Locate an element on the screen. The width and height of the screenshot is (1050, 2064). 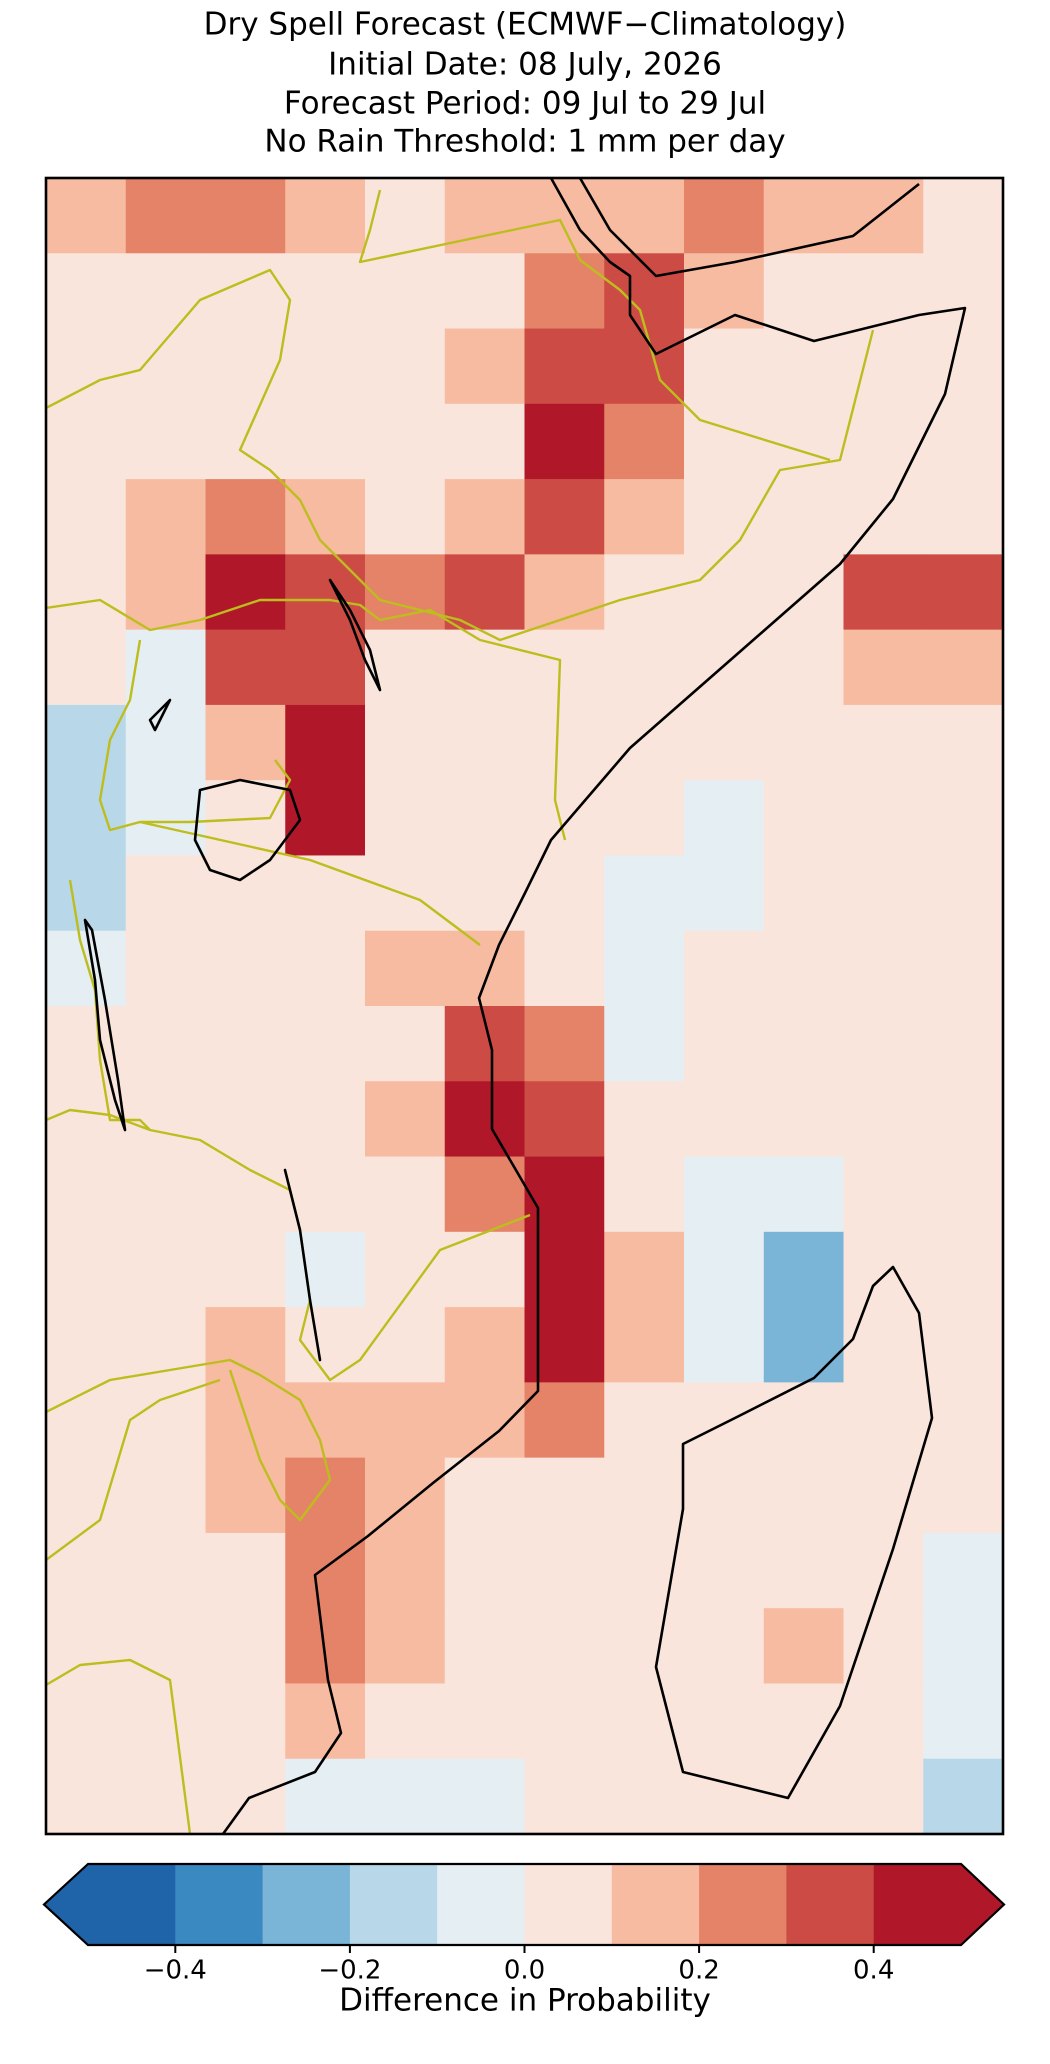
title-line: No Rain Threshold: 1 mm per day is located at coordinates (524, 142).